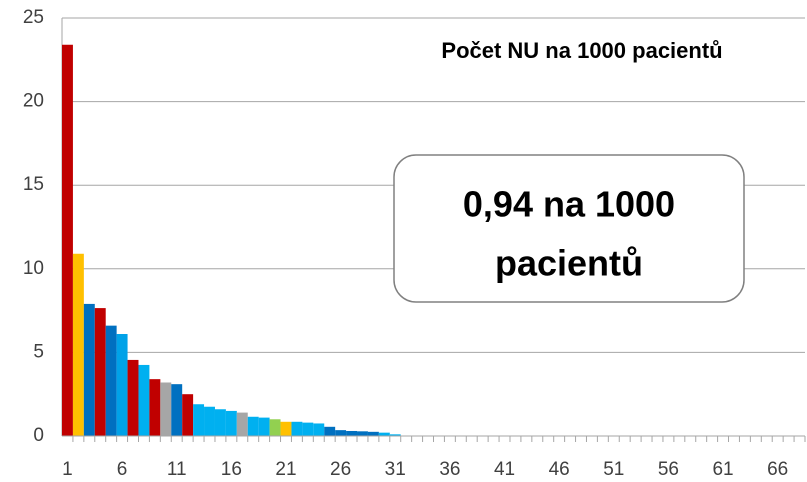 This screenshot has height=482, width=807. I want to click on x-tick-label: 6, so click(122, 469).